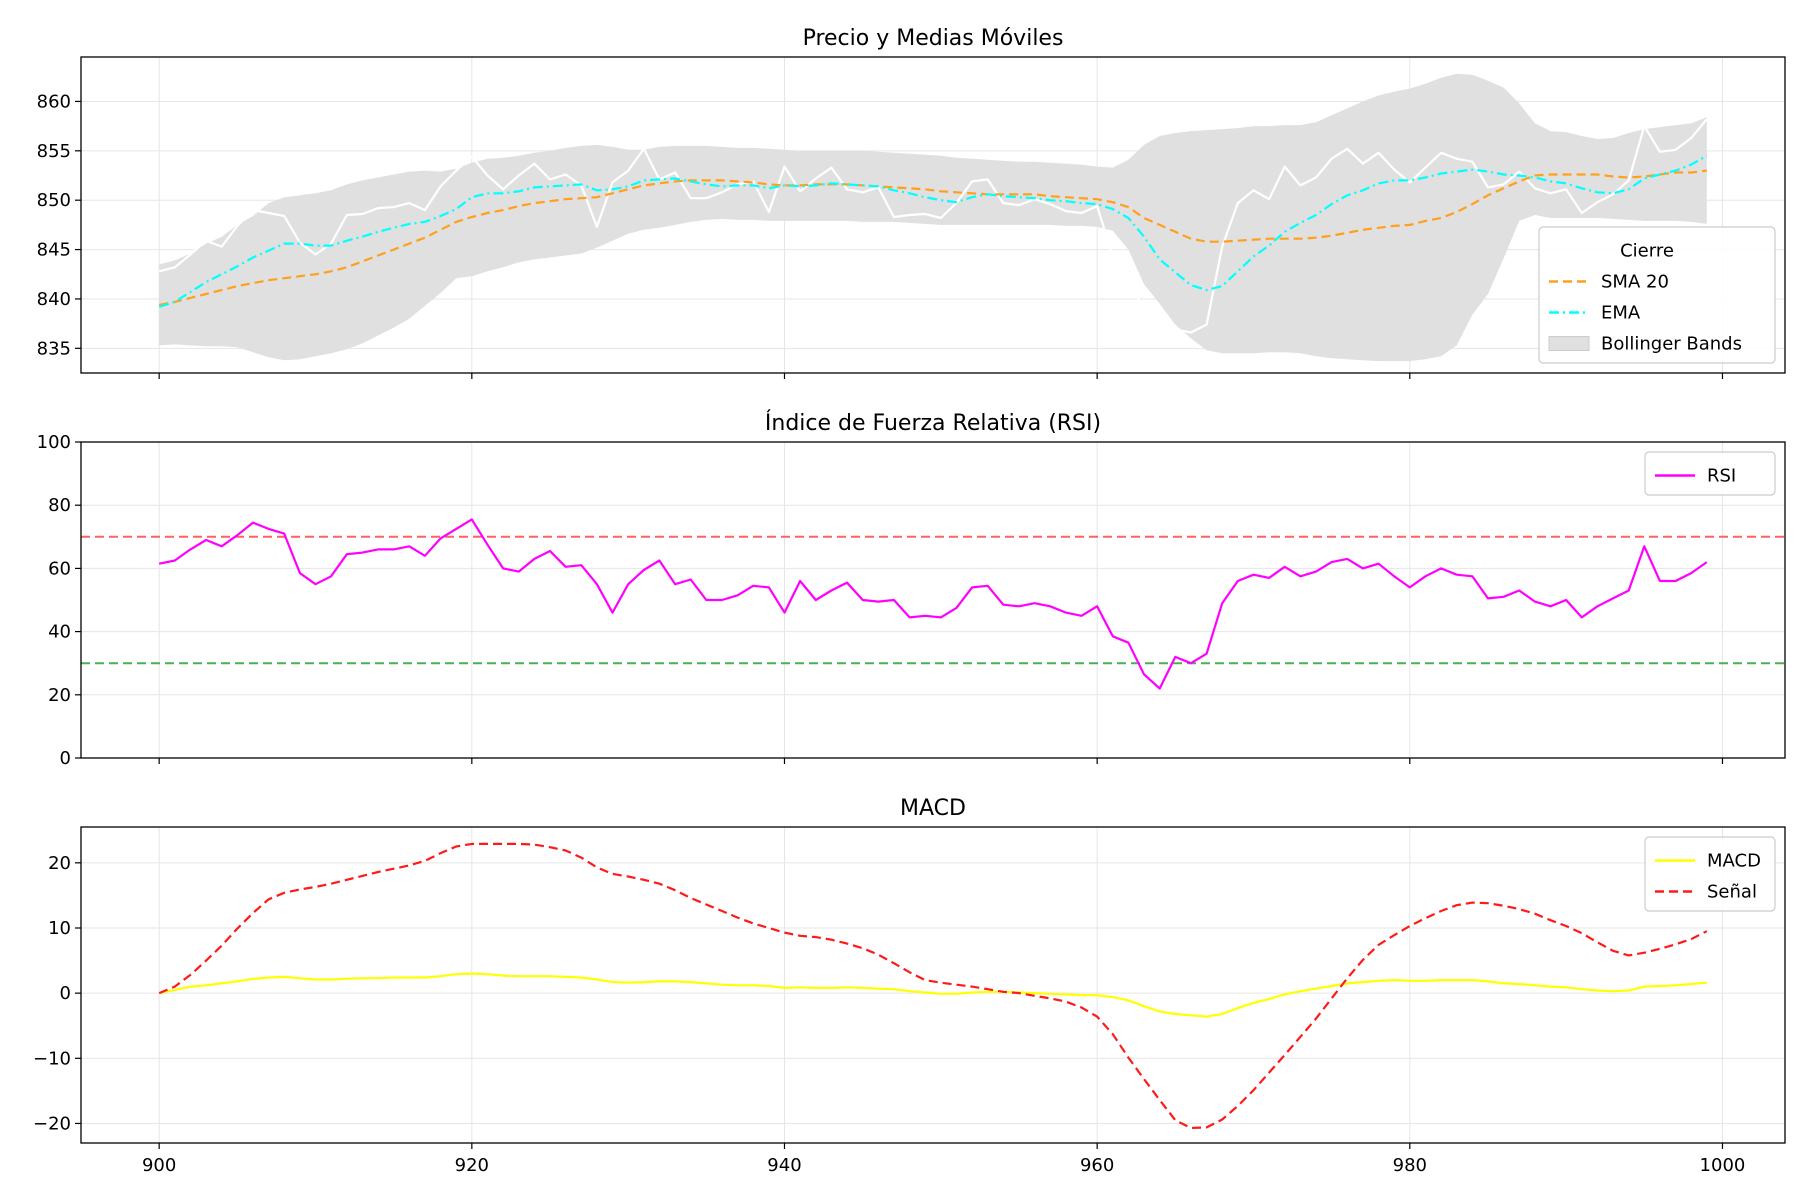 The width and height of the screenshot is (1800, 1200). Describe the element at coordinates (52, 1058) in the screenshot. I see `y-tick-label: −10` at that location.